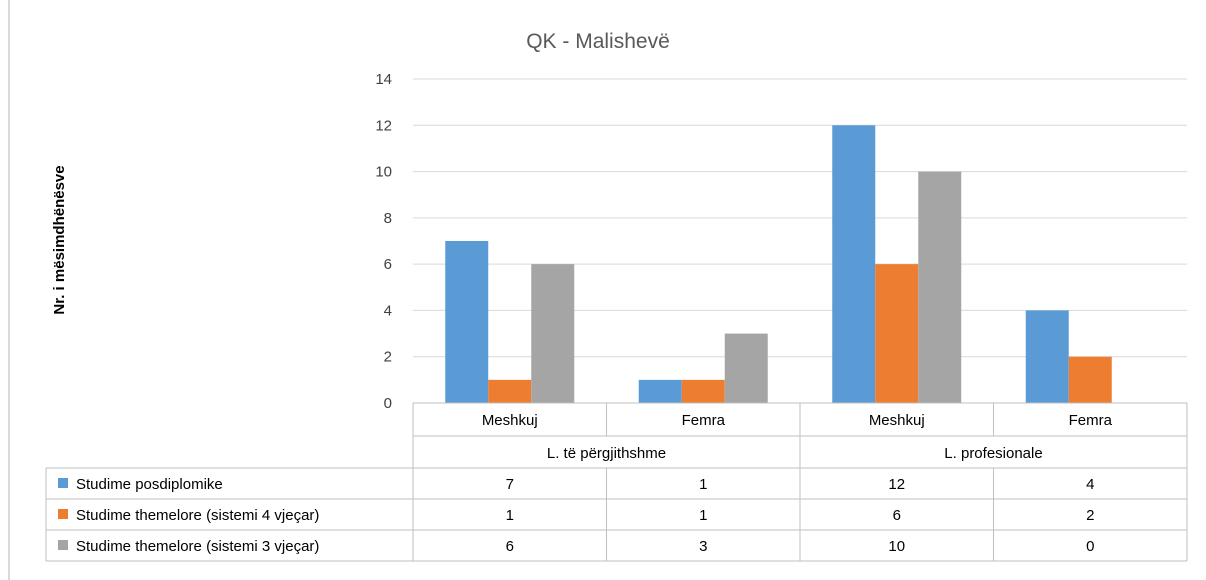 The image size is (1206, 580). I want to click on data-value: 4, so click(1090, 484).